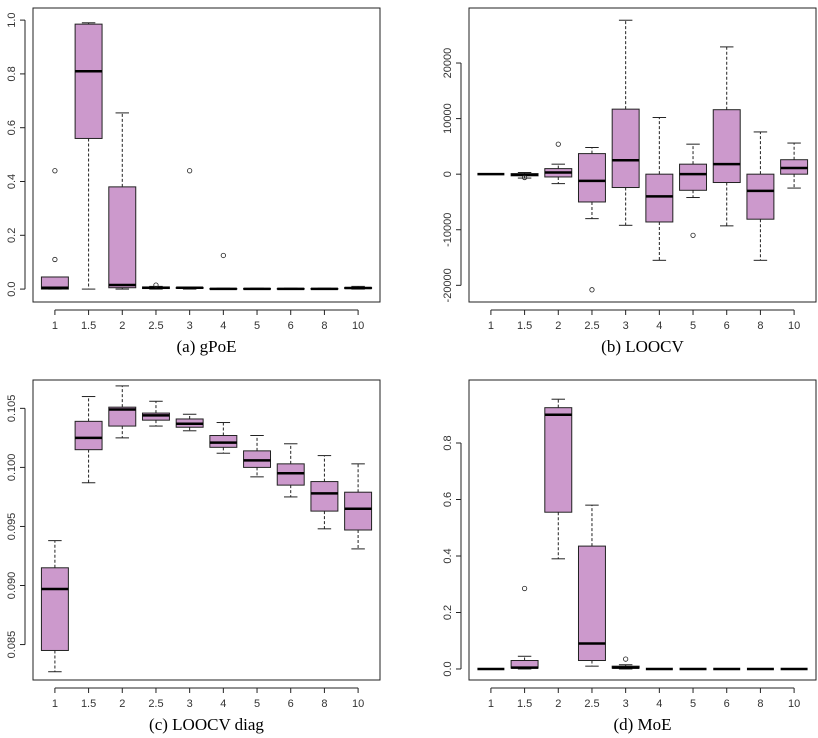 The width and height of the screenshot is (818, 738). Describe the element at coordinates (207, 346) in the screenshot. I see `caption: (a) gPoE` at that location.